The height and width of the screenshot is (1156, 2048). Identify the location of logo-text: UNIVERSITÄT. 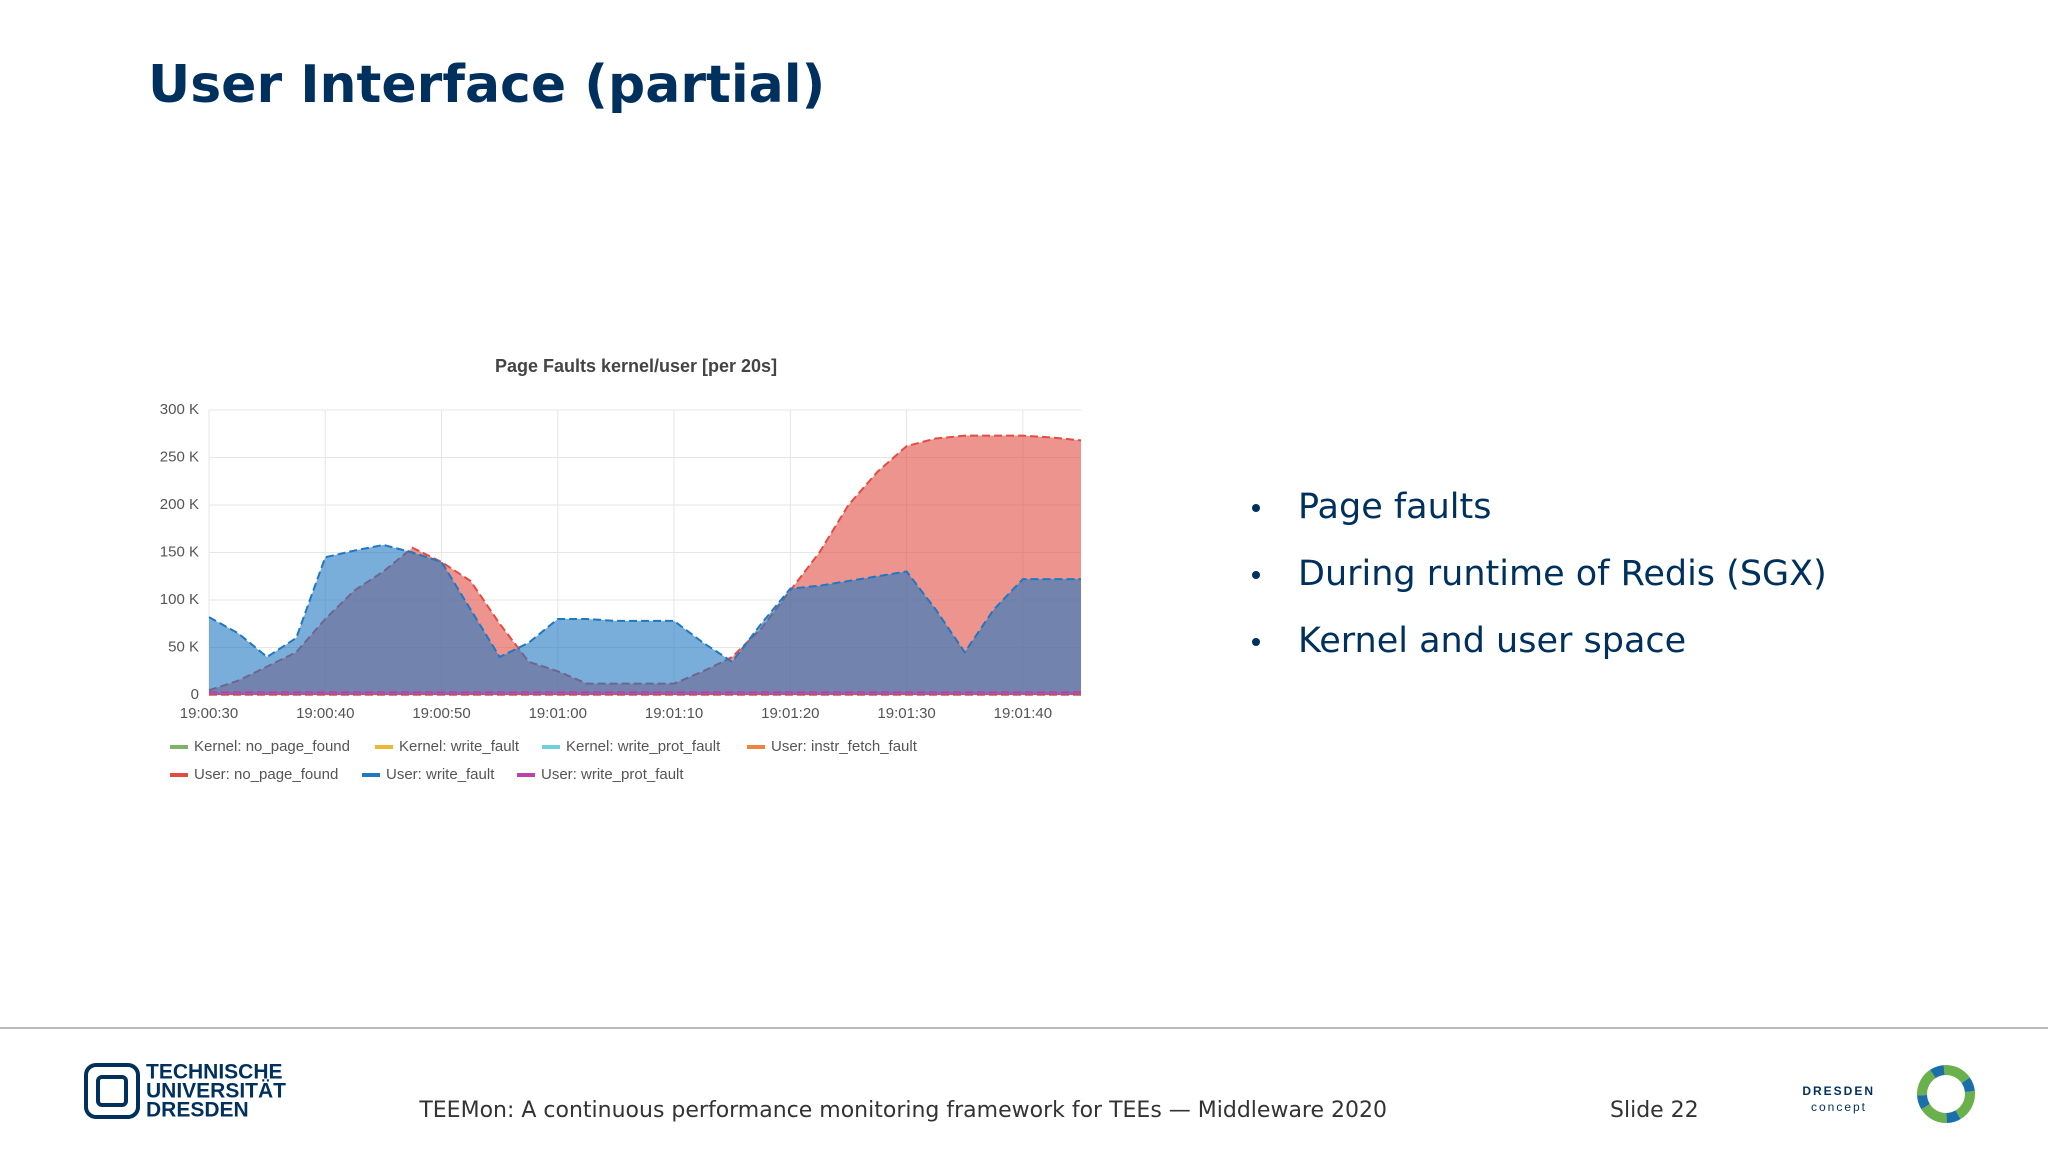
(216, 1091).